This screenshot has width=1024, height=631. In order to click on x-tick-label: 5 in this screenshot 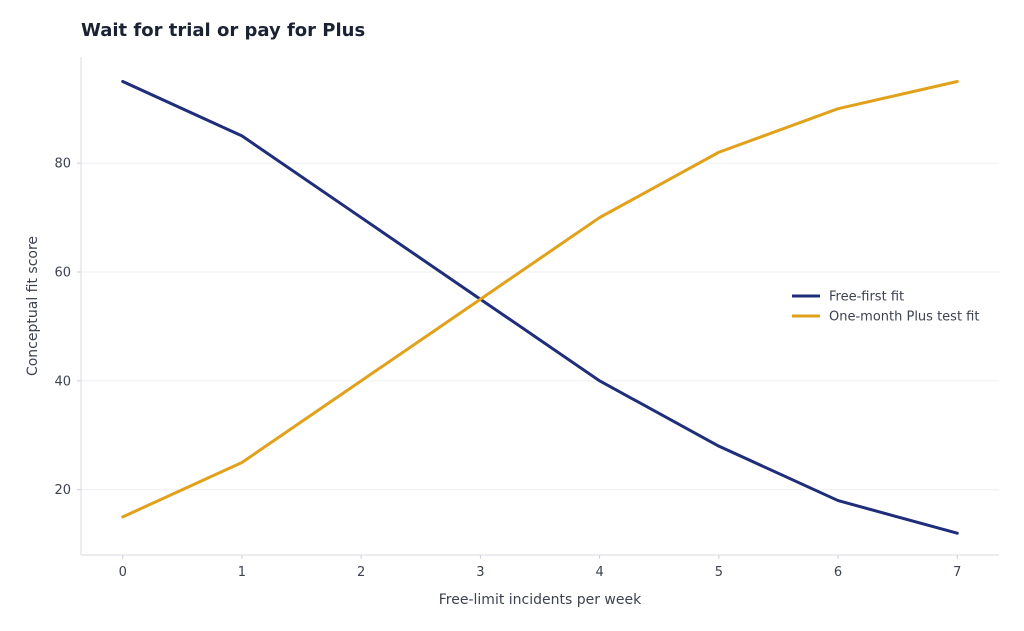, I will do `click(719, 572)`.